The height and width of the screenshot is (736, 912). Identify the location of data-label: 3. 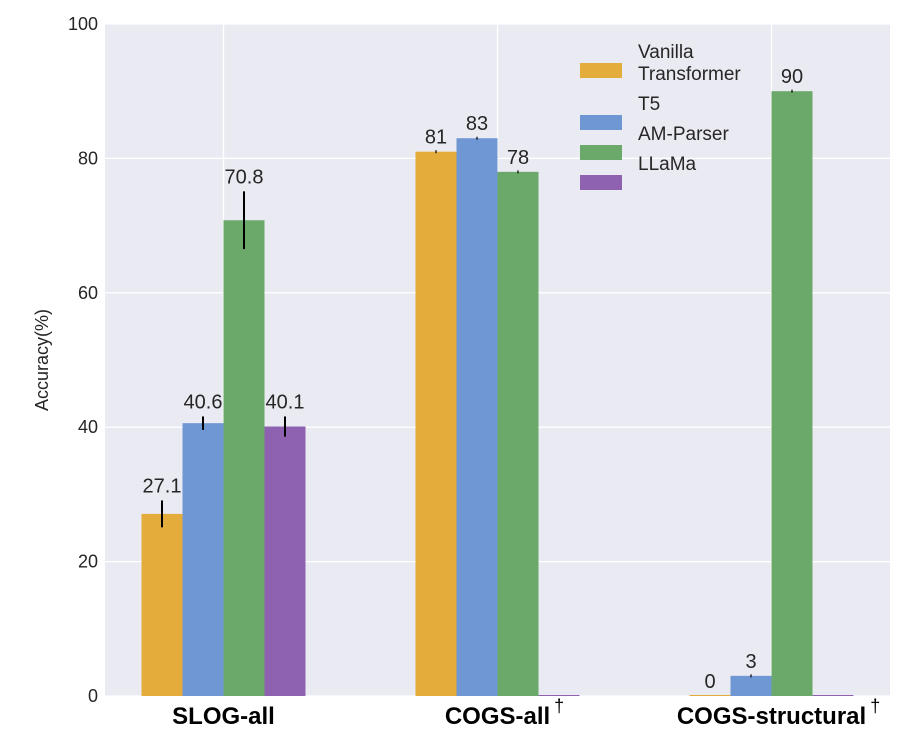
(750, 662).